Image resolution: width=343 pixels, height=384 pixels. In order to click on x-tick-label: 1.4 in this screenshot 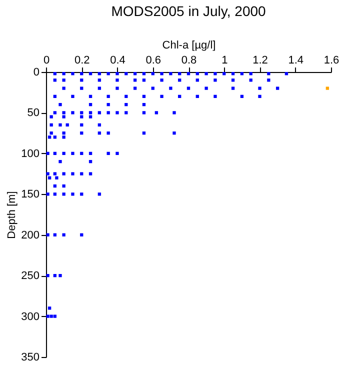, I will do `click(296, 60)`.